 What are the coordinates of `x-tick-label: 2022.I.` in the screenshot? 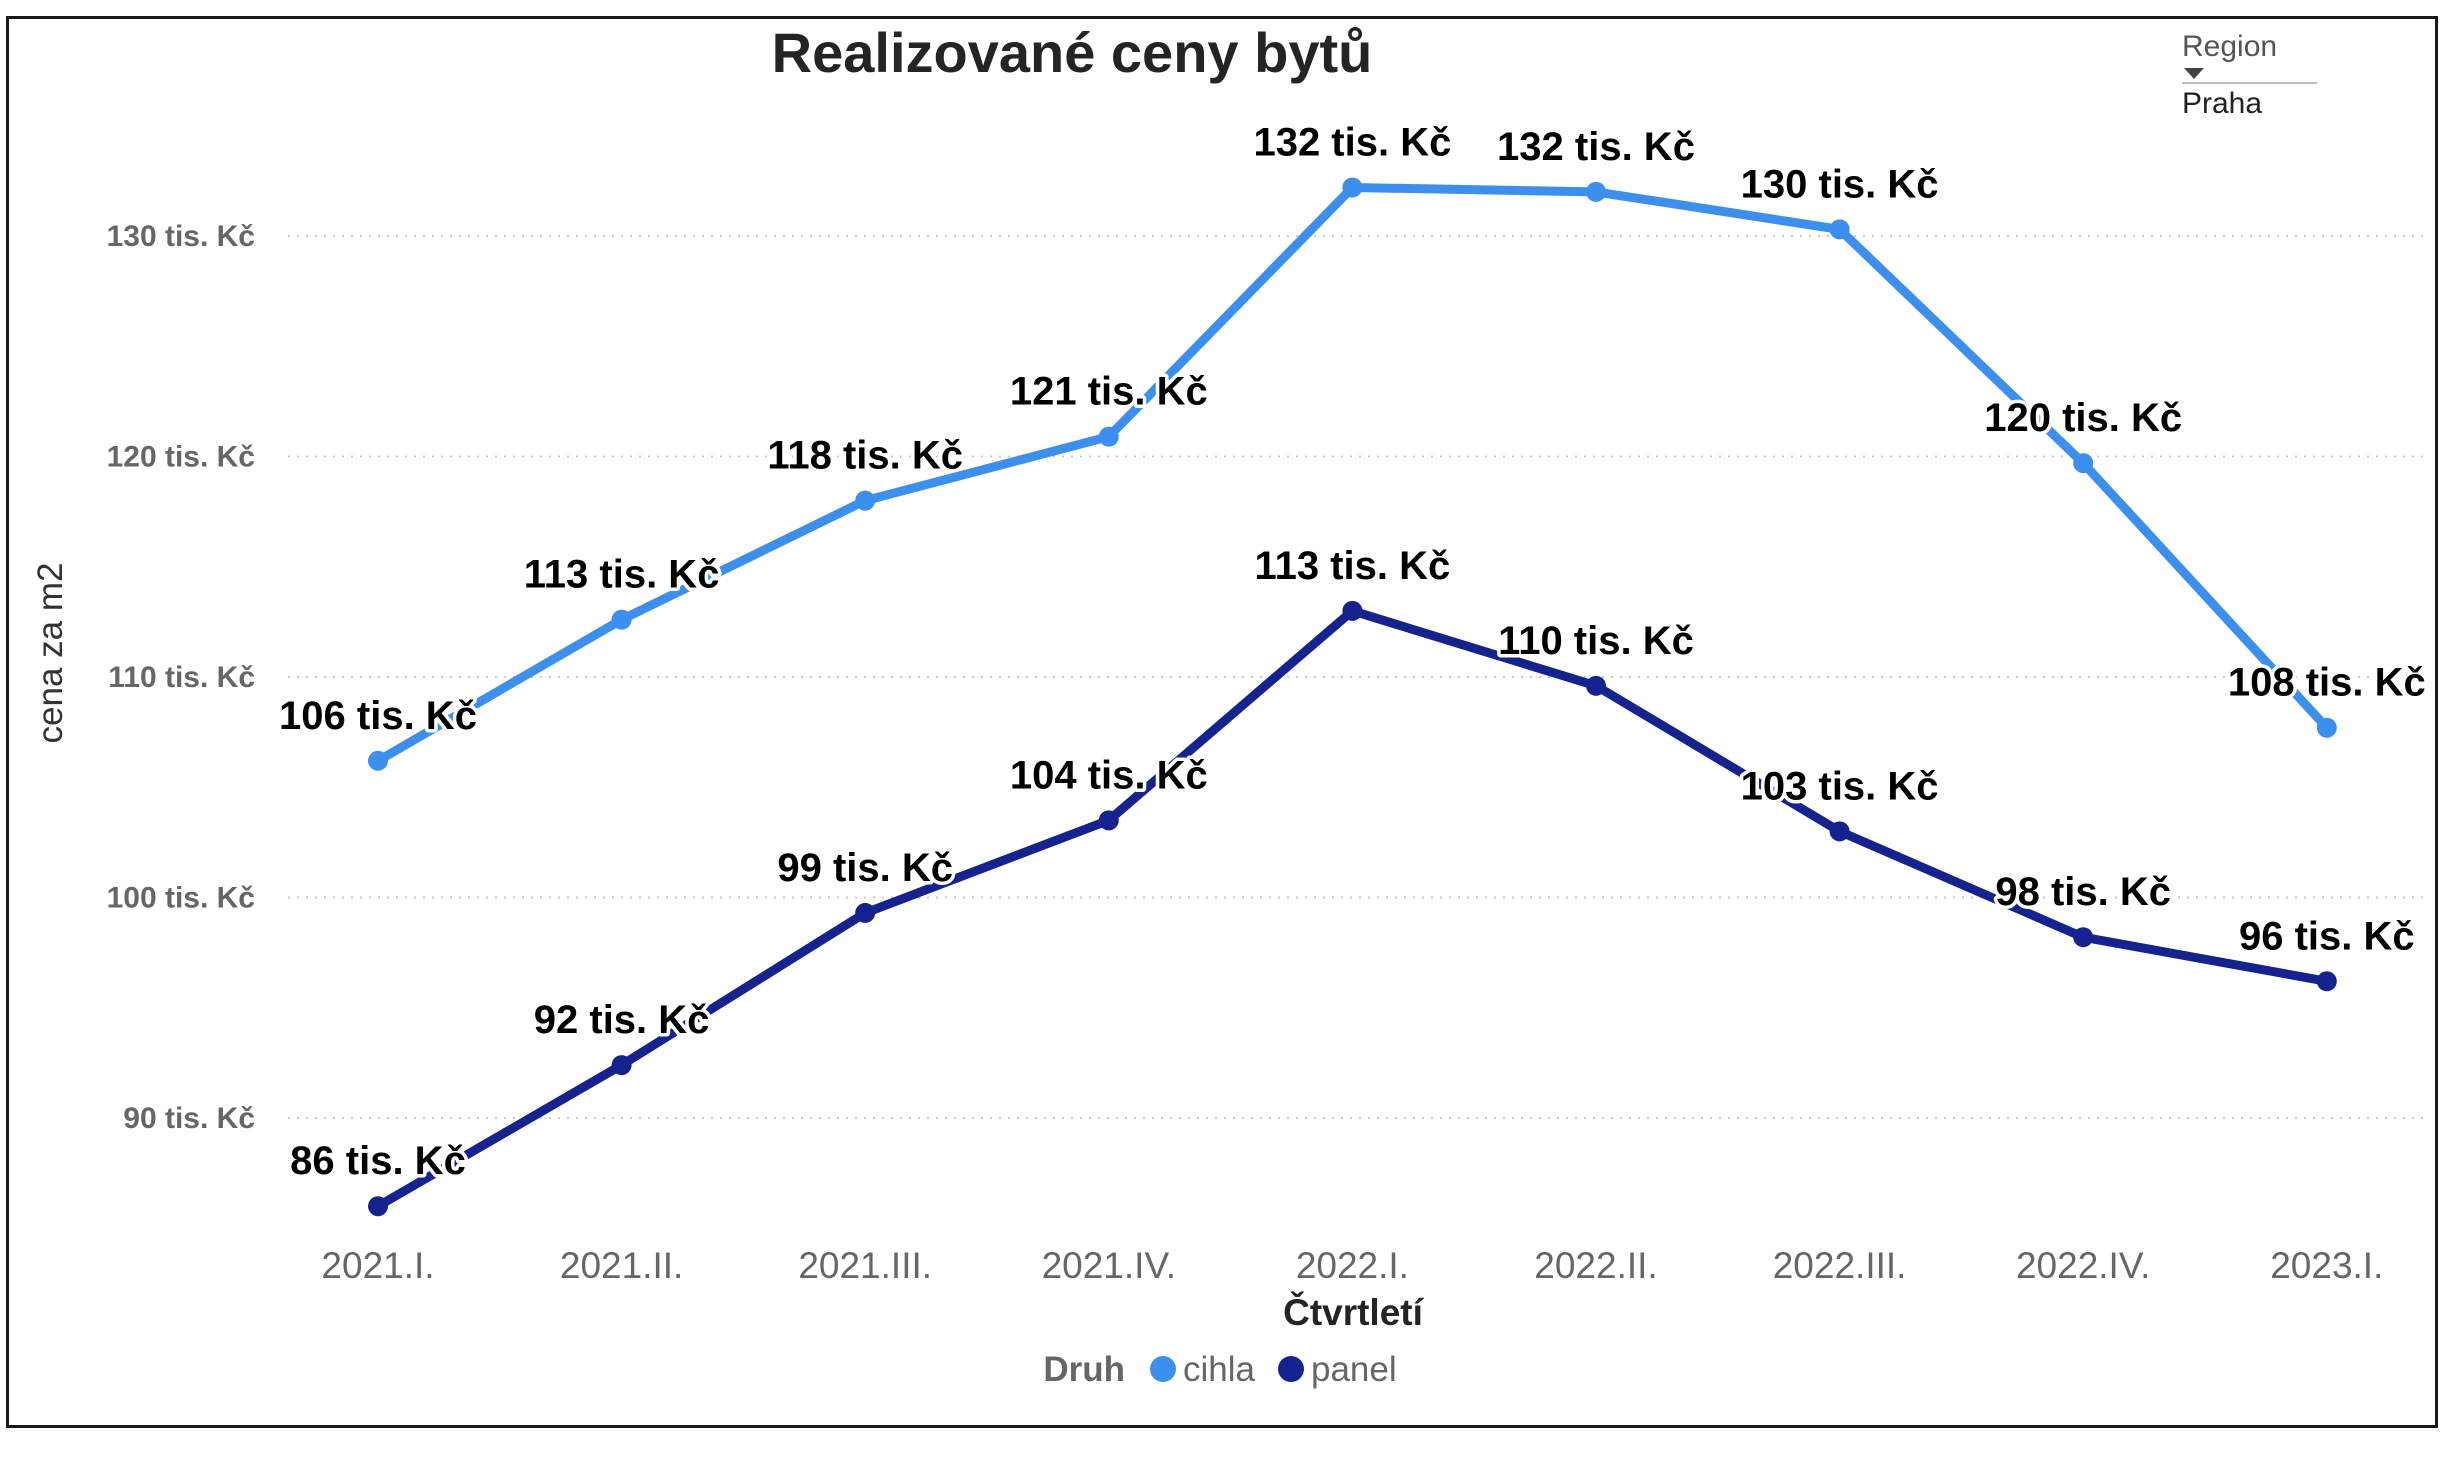 It's located at (1352, 1265).